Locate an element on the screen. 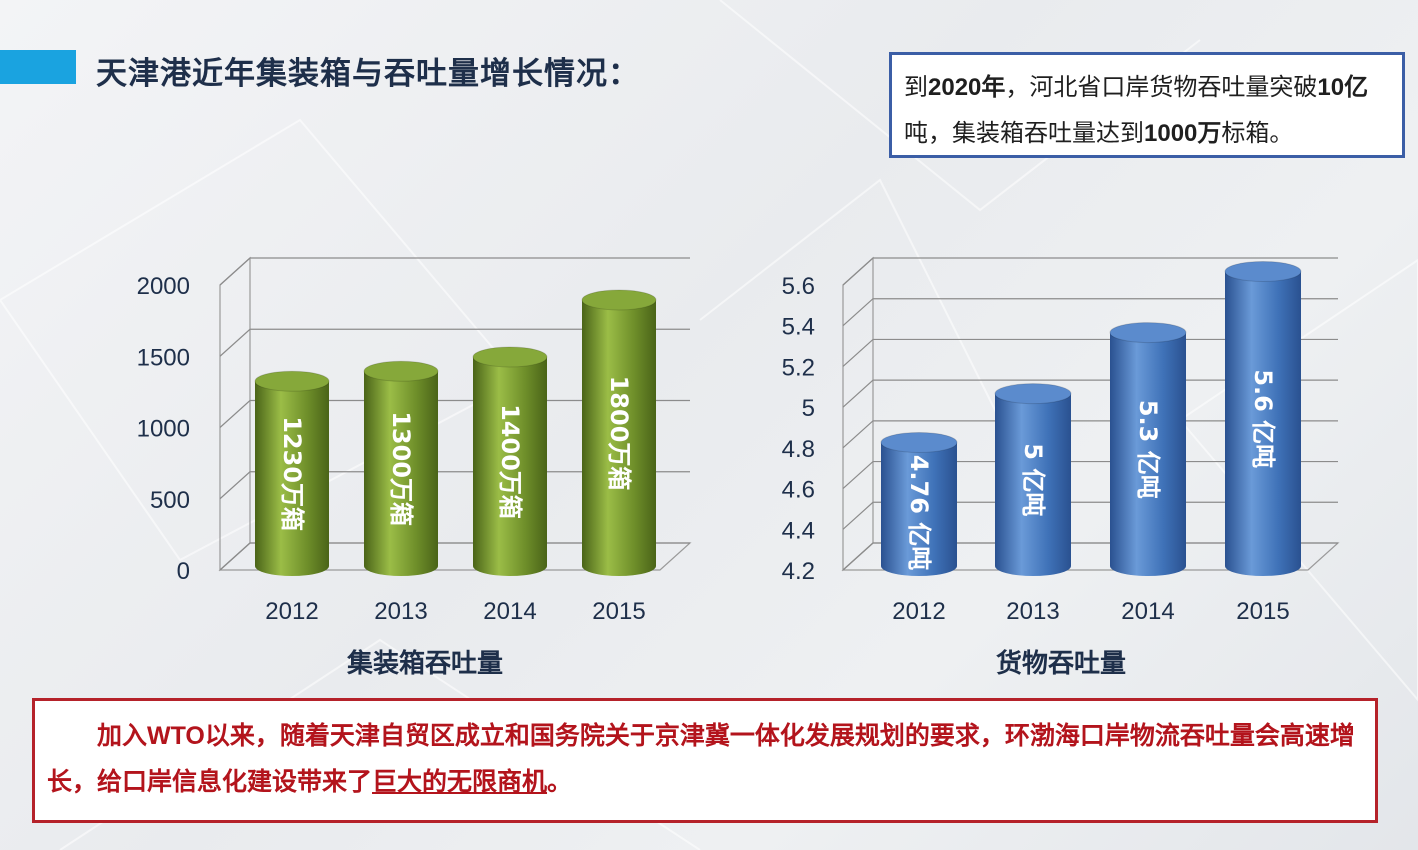 The width and height of the screenshot is (1418, 850). bar-2013: 1300万箱 is located at coordinates (401, 468).